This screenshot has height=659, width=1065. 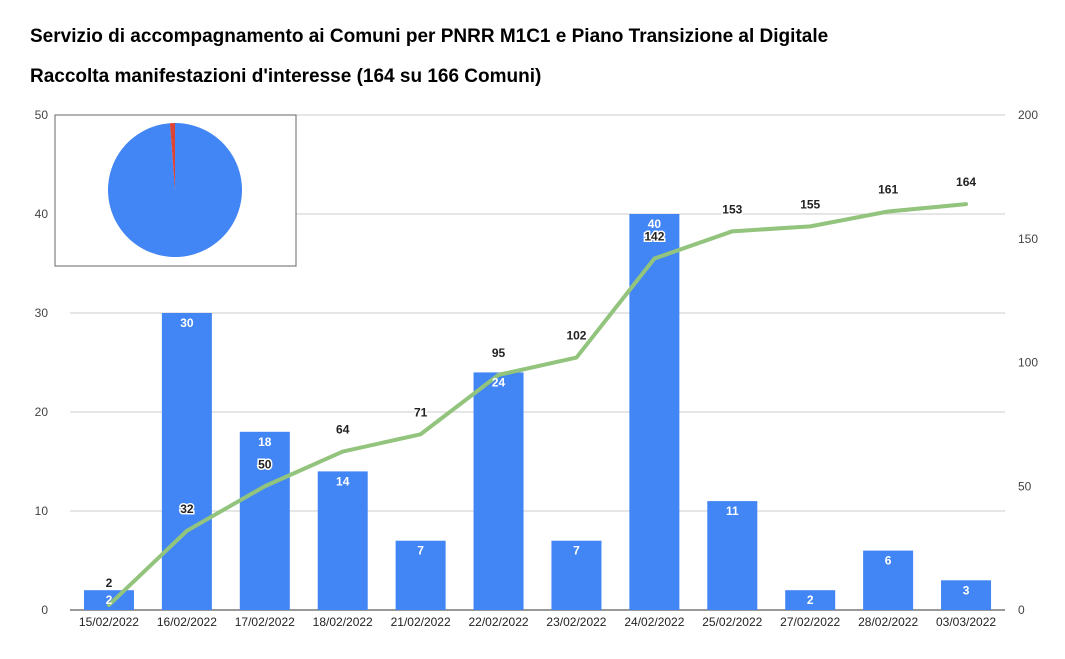 What do you see at coordinates (42, 214) in the screenshot?
I see `y-left-tick-label: 40` at bounding box center [42, 214].